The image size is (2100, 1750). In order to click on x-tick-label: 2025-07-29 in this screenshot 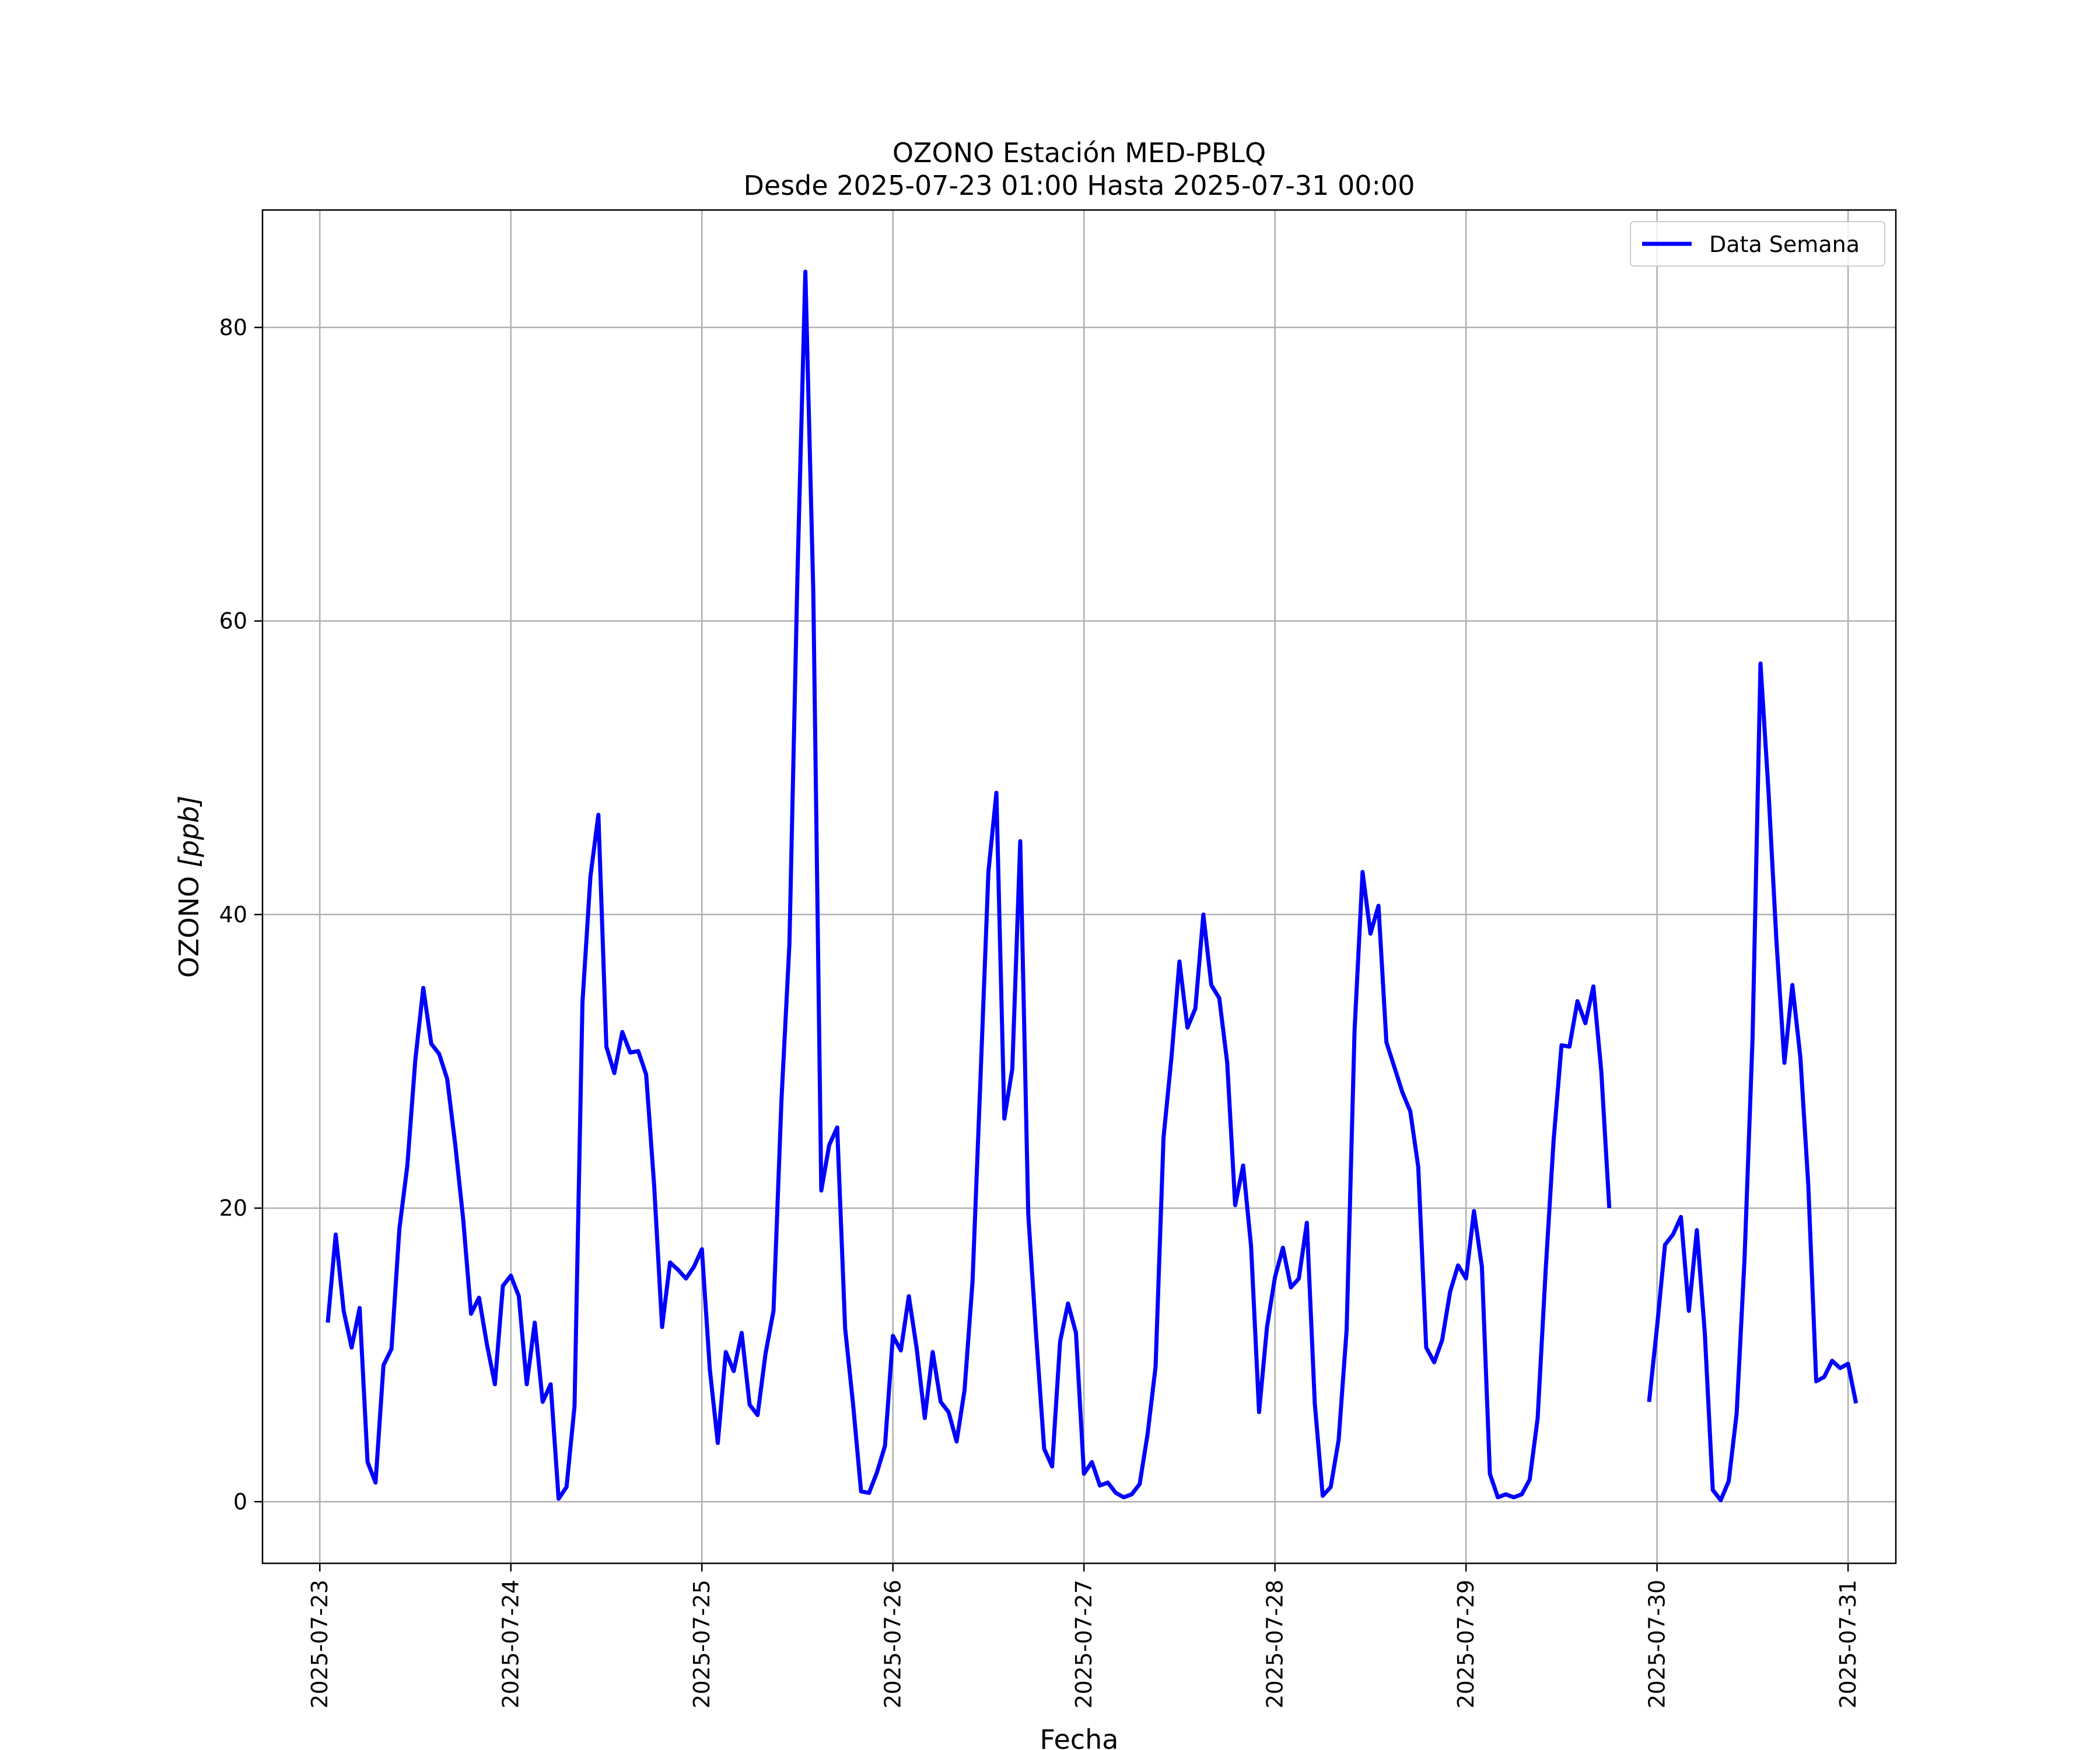, I will do `click(1466, 1644)`.